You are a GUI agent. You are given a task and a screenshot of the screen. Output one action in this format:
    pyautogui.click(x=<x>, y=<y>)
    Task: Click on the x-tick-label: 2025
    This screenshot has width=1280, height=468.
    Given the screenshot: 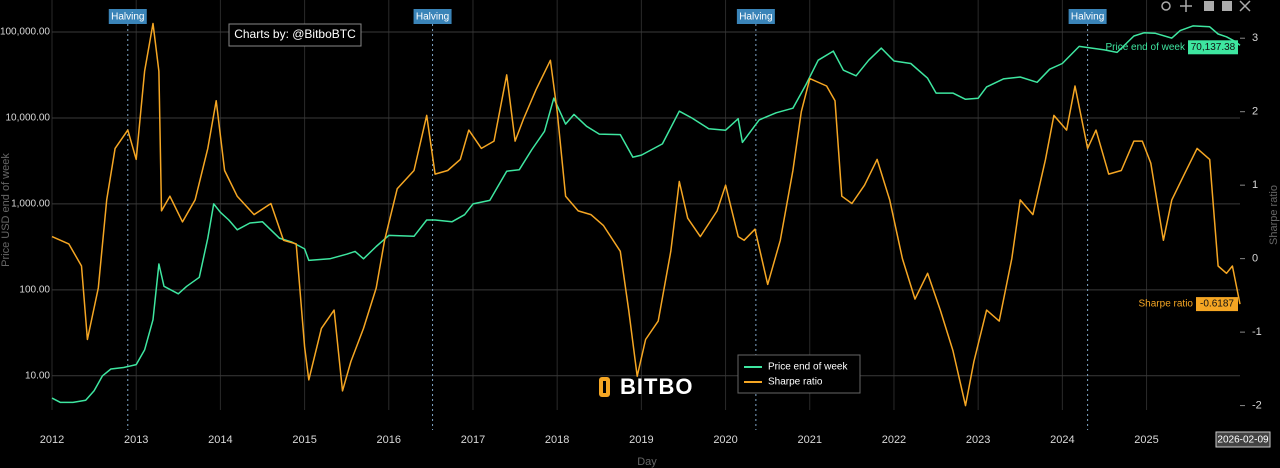 What is the action you would take?
    pyautogui.click(x=1146, y=440)
    